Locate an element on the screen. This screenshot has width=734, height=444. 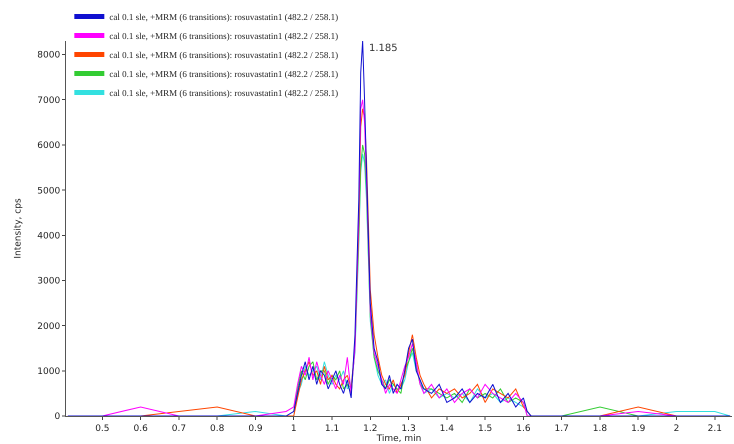
x-tick-label: 1.7 is located at coordinates (561, 429).